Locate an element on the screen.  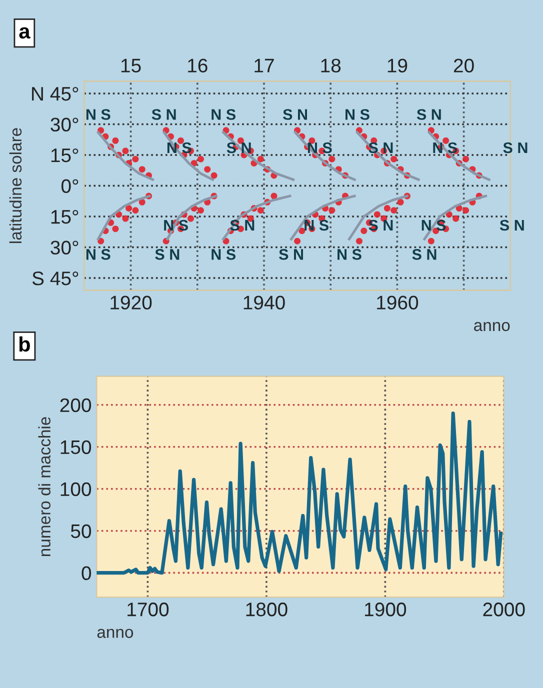
x2-tick-label: 18 is located at coordinates (331, 65).